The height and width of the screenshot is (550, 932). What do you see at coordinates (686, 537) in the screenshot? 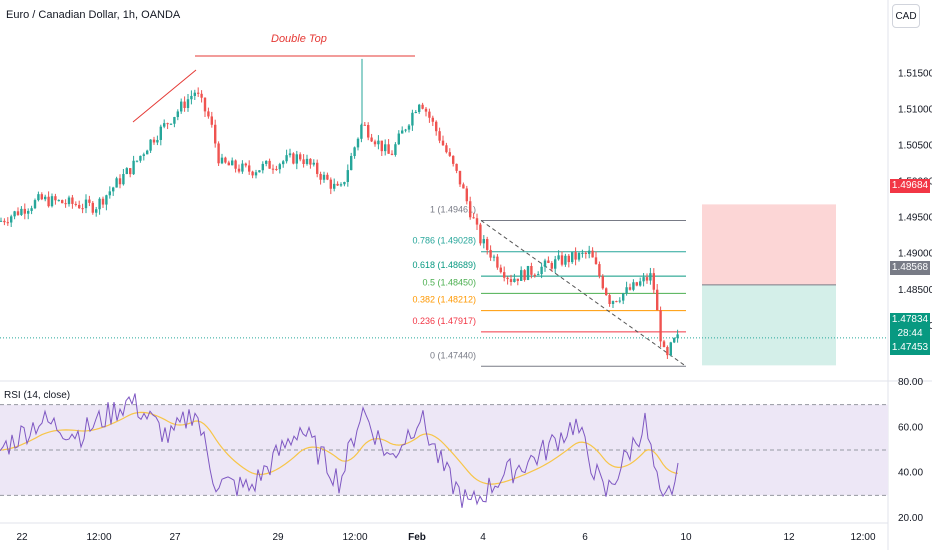
I see `time-tick-label: 10` at bounding box center [686, 537].